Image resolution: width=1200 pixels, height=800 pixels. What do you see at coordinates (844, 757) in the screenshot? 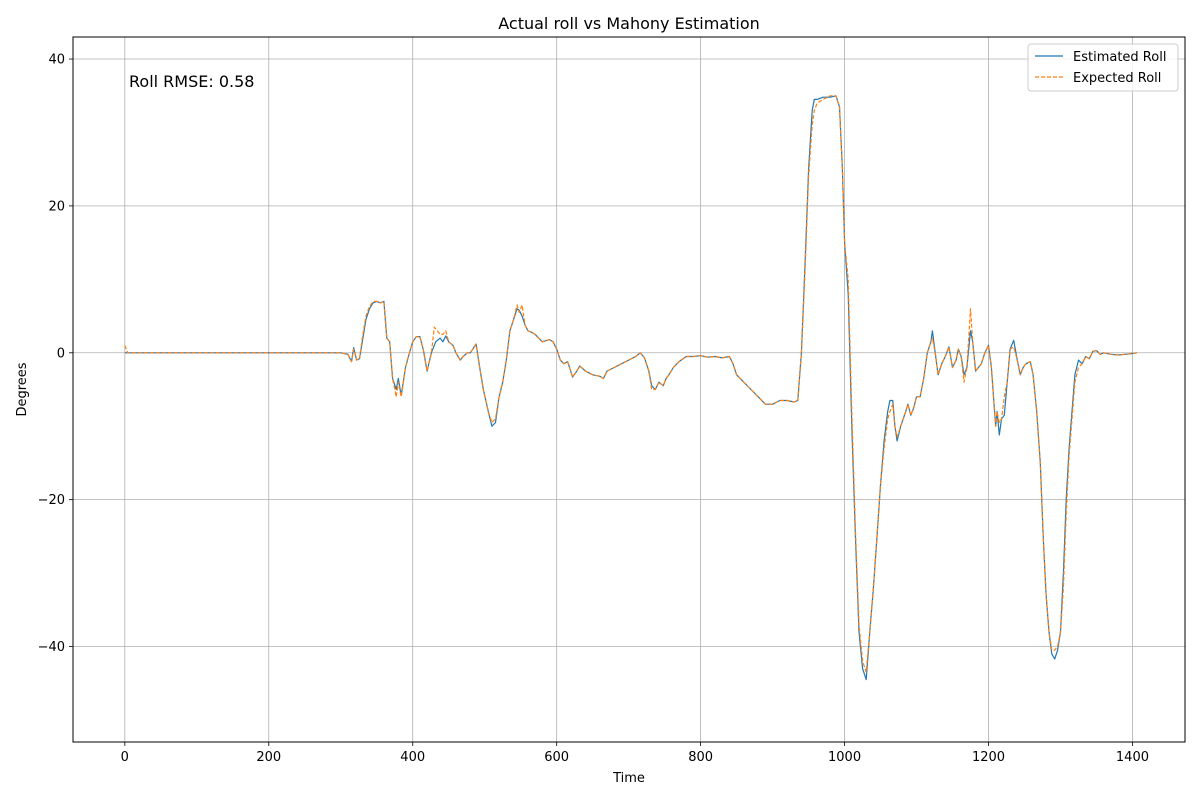
I see `x-tick-label: 1000` at bounding box center [844, 757].